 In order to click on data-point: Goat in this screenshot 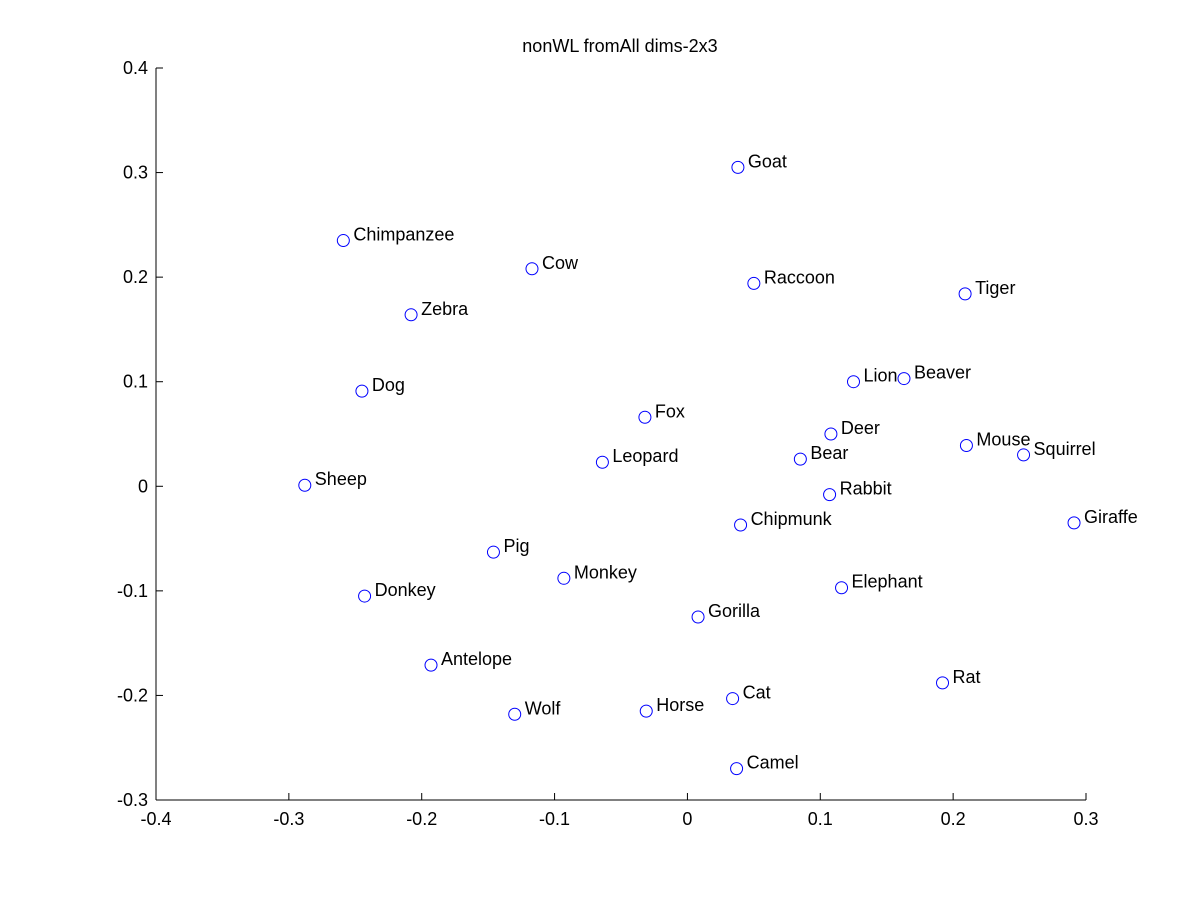, I will do `click(759, 162)`.